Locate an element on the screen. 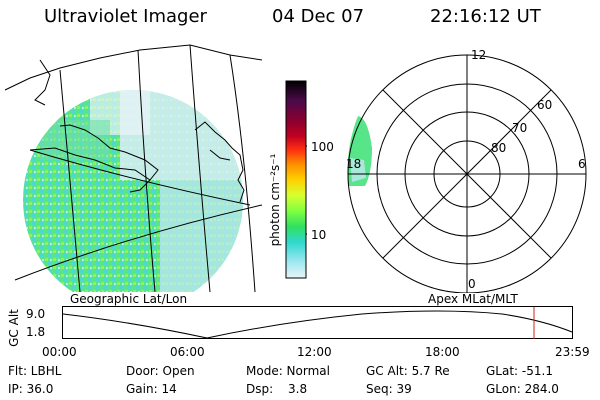 This screenshot has width=600, height=400. dsp-value: 3.8 is located at coordinates (298, 389).